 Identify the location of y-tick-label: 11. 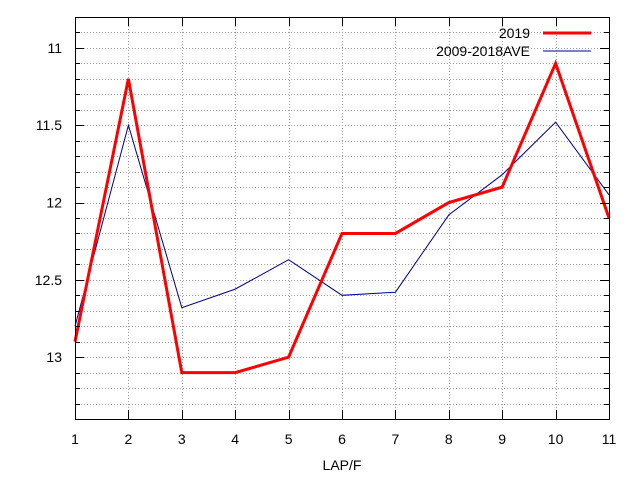
(54, 48).